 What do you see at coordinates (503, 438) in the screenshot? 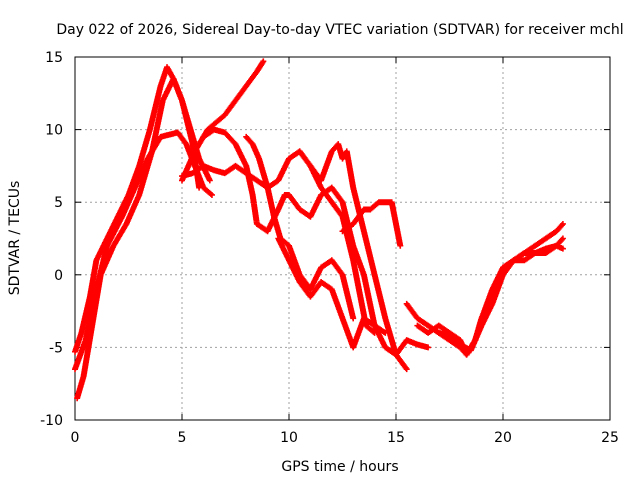
I see `x-tick-label: 20` at bounding box center [503, 438].